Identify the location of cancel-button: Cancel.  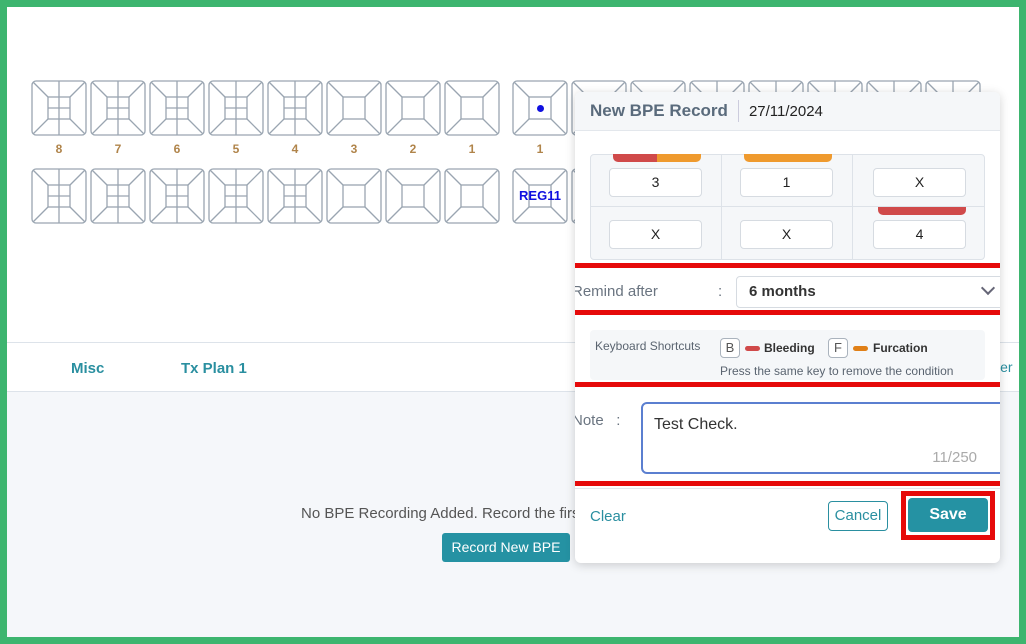
(858, 516).